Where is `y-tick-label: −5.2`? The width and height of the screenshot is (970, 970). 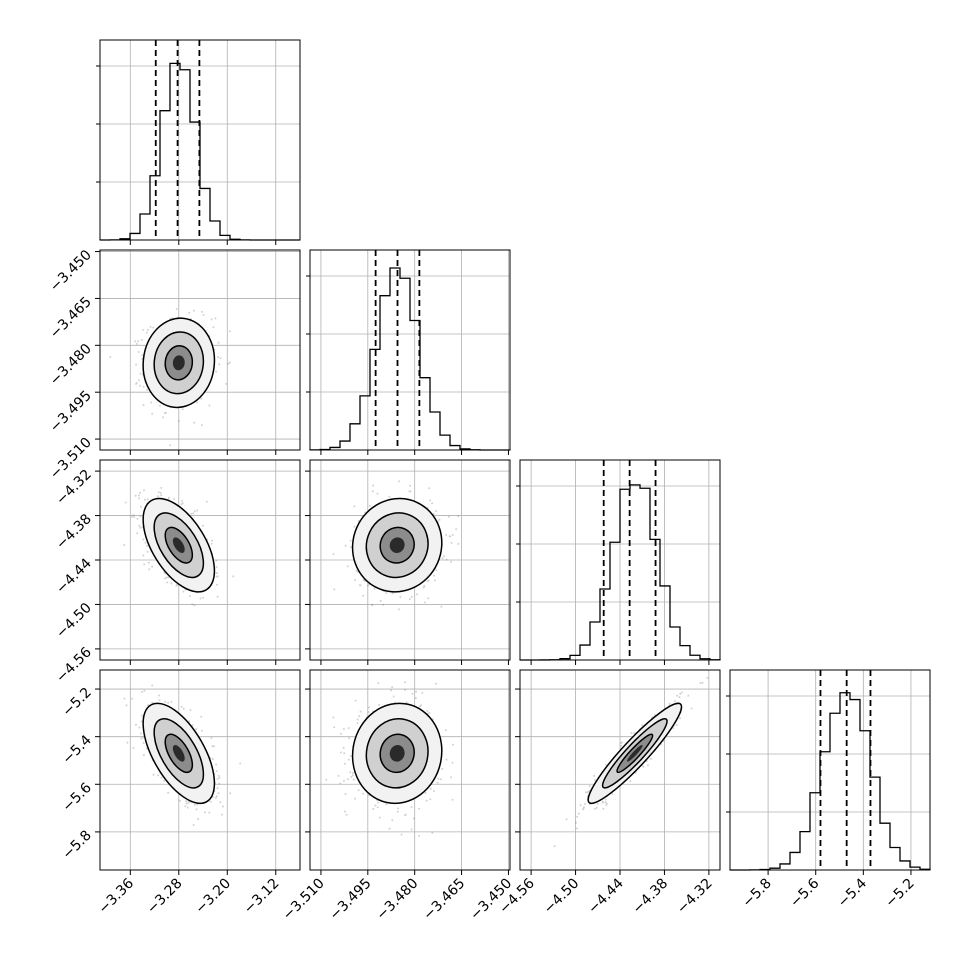 y-tick-label: −5.2 is located at coordinates (76, 702).